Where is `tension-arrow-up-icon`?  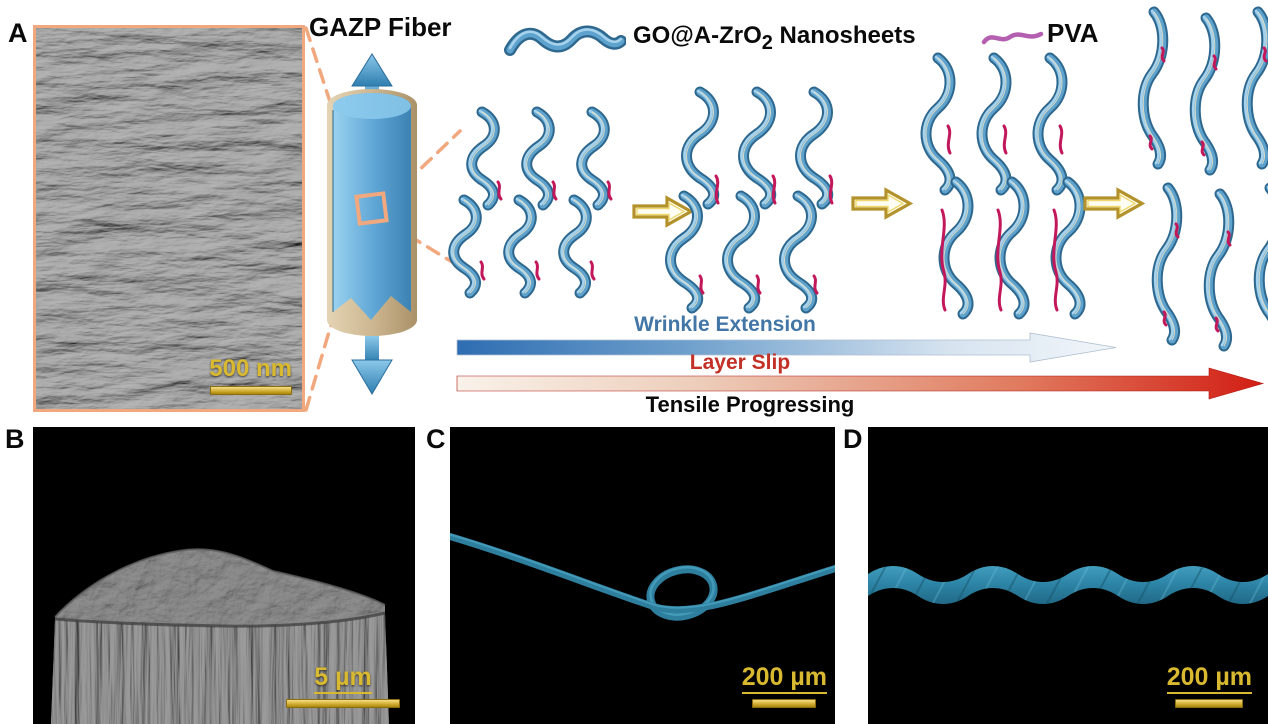 tension-arrow-up-icon is located at coordinates (372, 76).